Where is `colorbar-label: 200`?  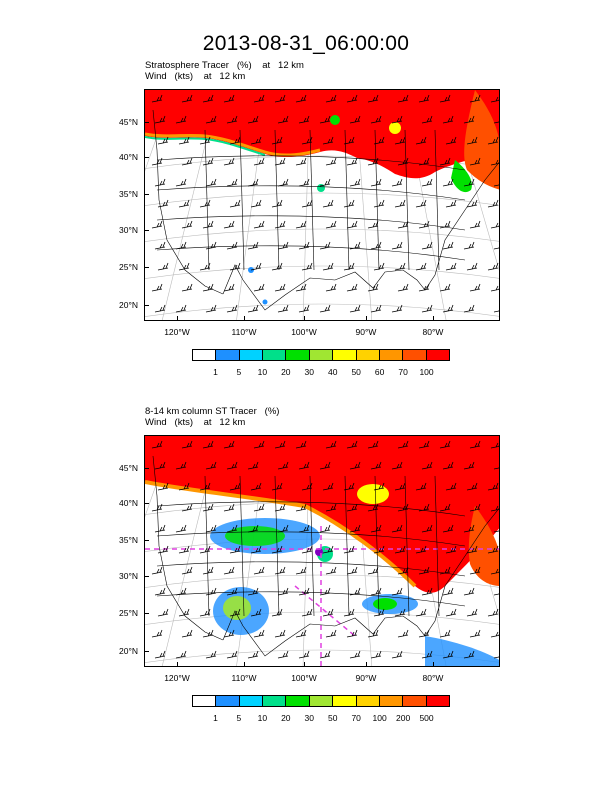 colorbar-label: 200 is located at coordinates (403, 718).